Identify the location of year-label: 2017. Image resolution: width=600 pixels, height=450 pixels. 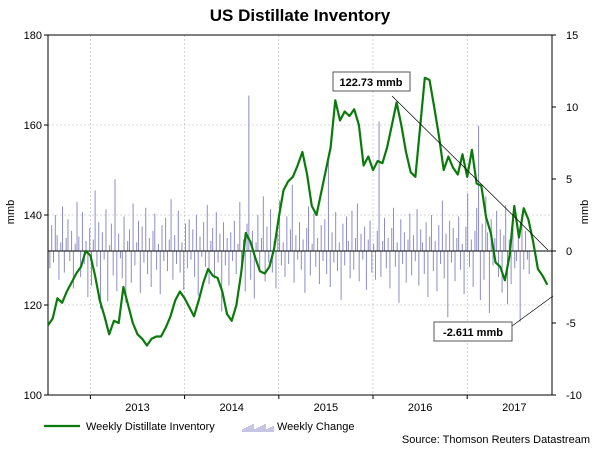
(514, 408).